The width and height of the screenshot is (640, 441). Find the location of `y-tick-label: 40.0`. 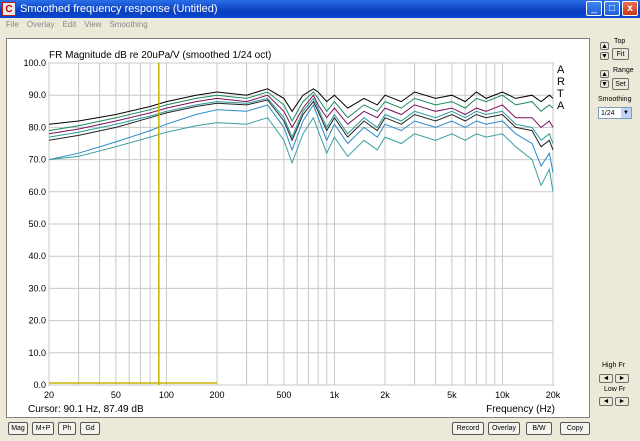

y-tick-label: 40.0 is located at coordinates (37, 256).